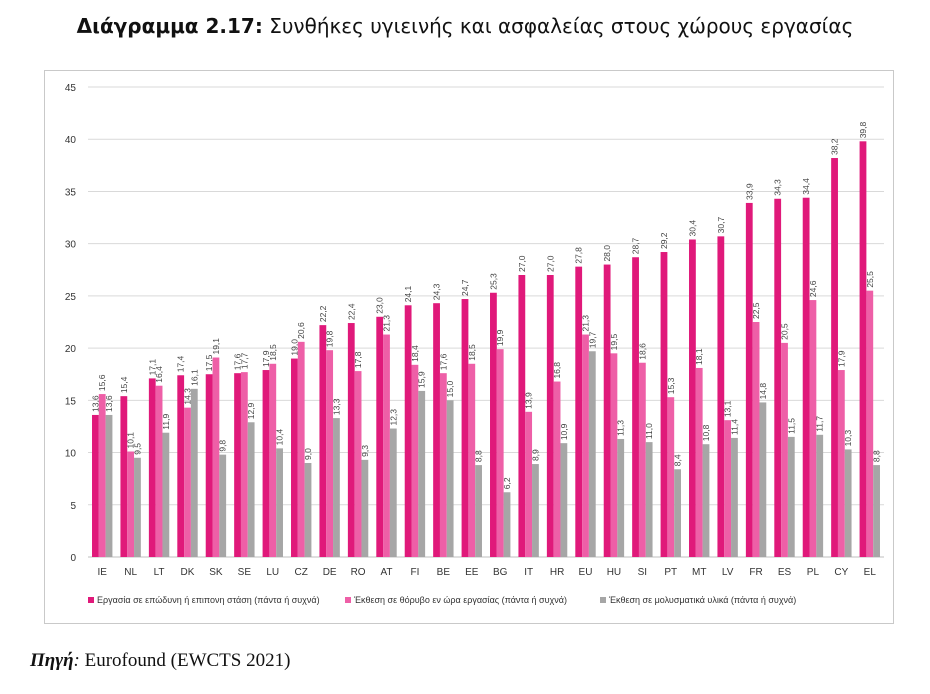 This screenshot has height=694, width=930. I want to click on x-tick-label: DK, so click(188, 572).